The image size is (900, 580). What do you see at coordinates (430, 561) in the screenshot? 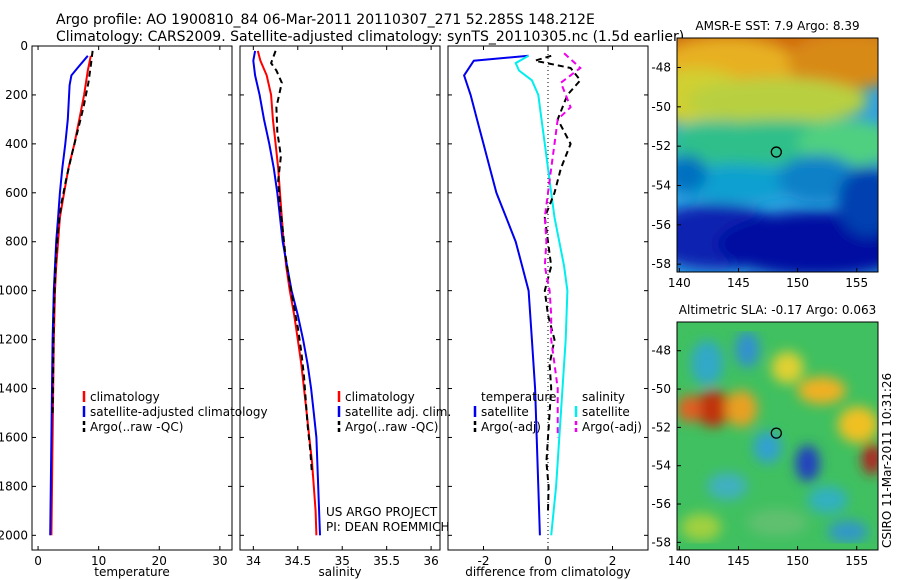
I see `x-tick-label: 36` at bounding box center [430, 561].